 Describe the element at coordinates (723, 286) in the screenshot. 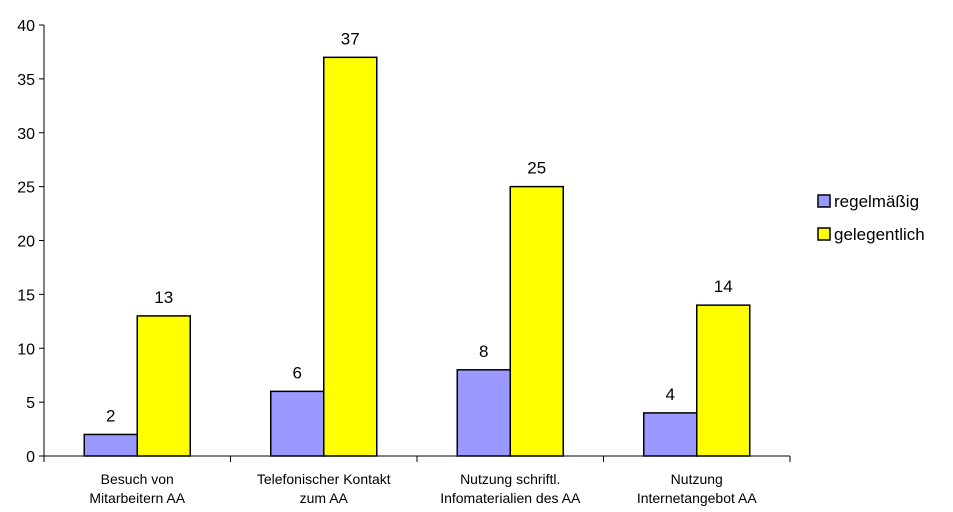

I see `data-label: 14` at that location.